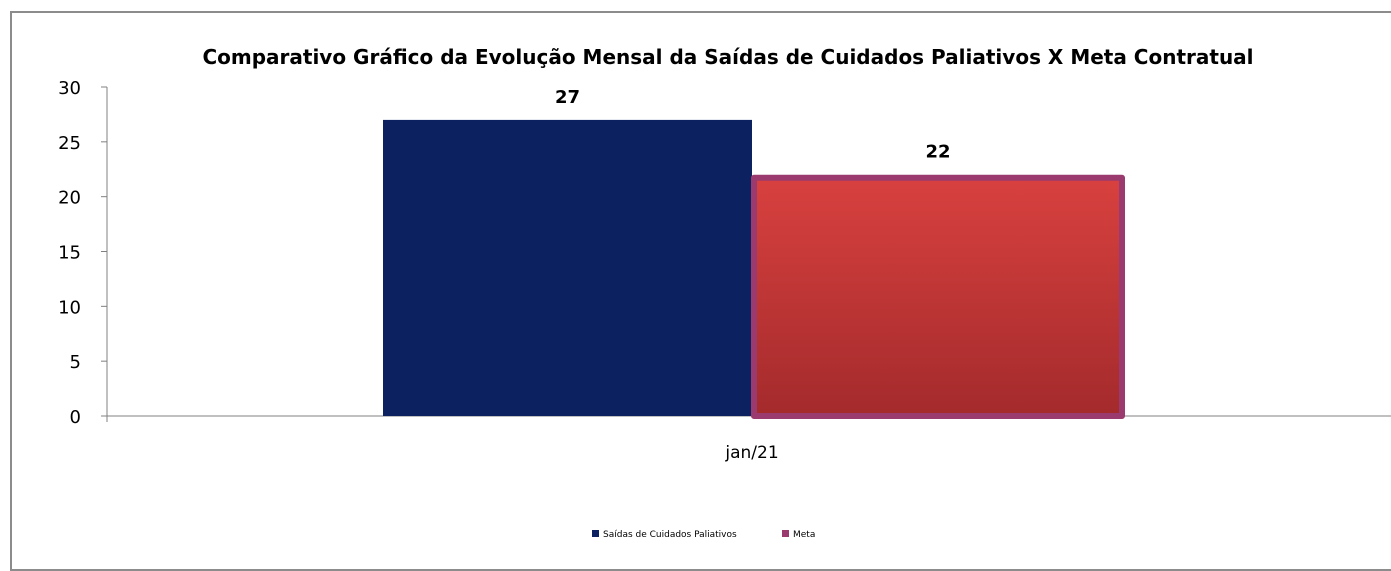  Describe the element at coordinates (83, 253) in the screenshot. I see `y-axis: 0 5 10 15 20 25 30` at that location.